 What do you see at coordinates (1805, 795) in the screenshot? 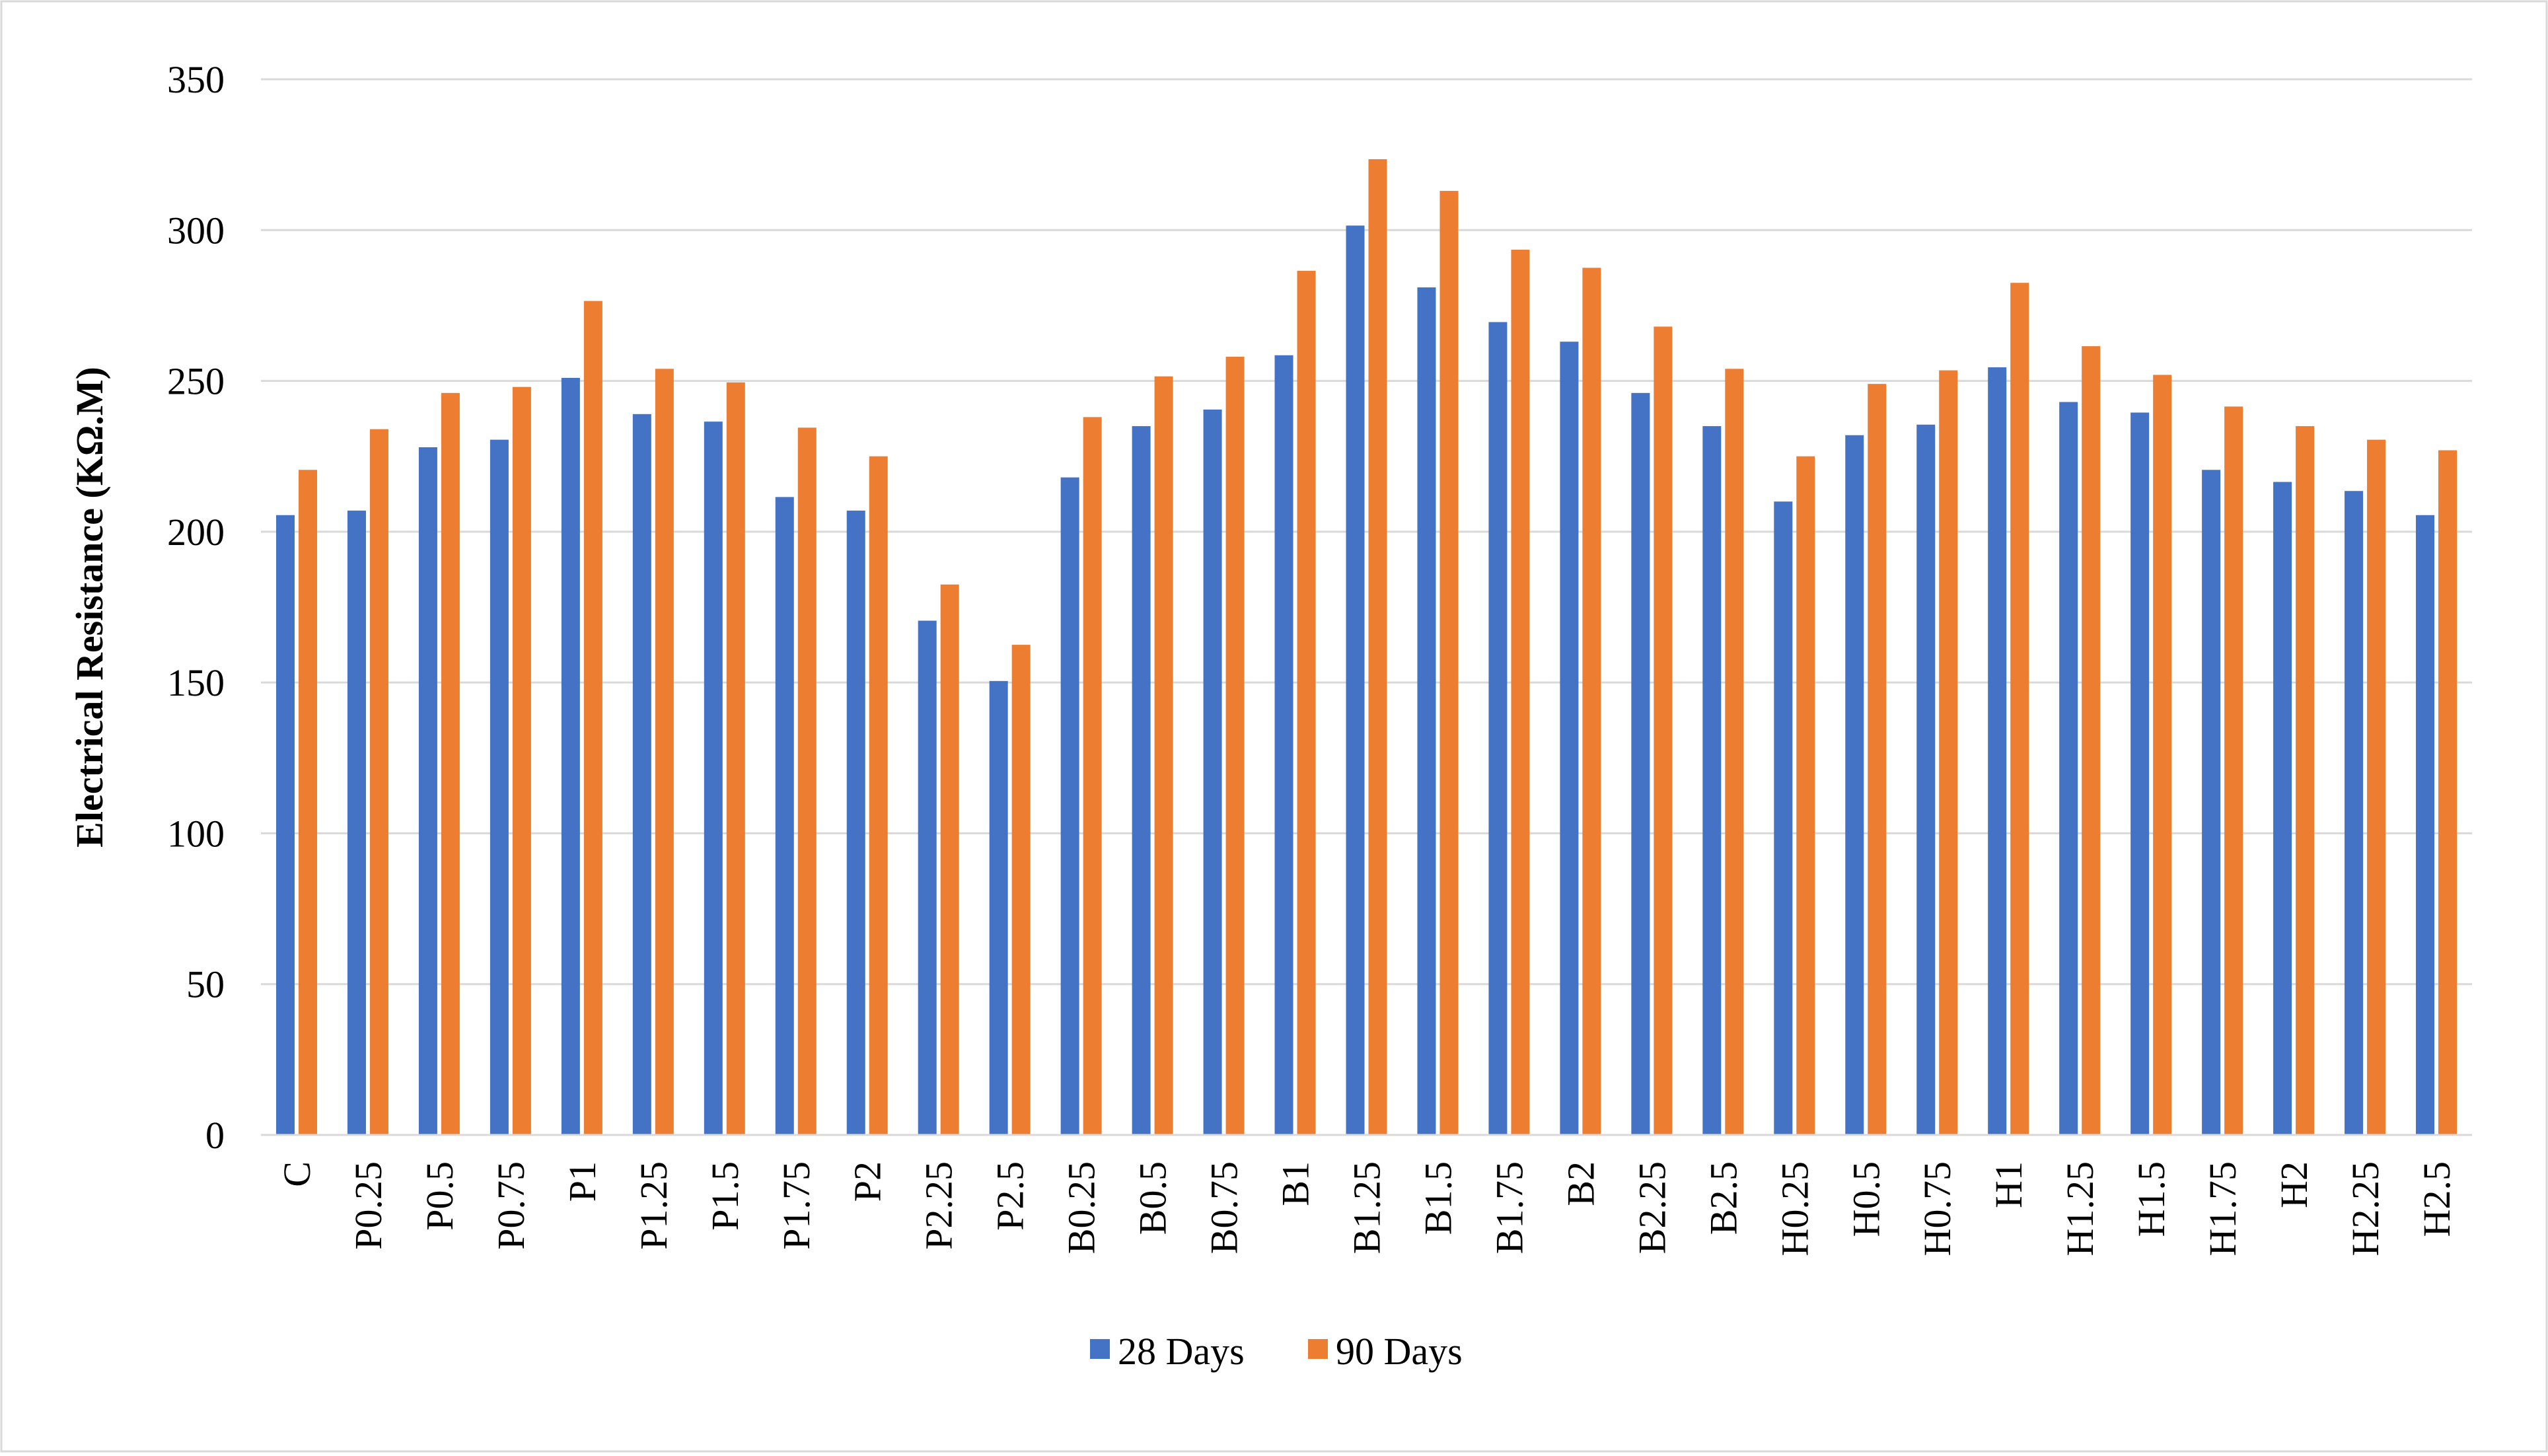
I see `bar-series2-H0.25` at bounding box center [1805, 795].